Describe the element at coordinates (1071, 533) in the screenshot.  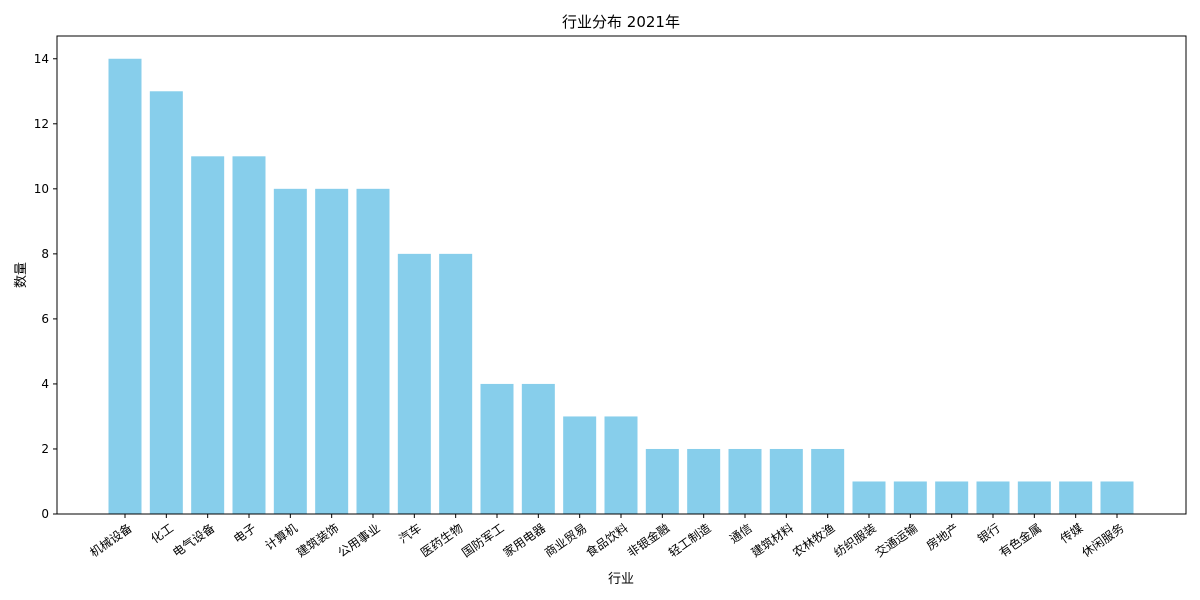
I see `x-tick-label: 传媒` at that location.